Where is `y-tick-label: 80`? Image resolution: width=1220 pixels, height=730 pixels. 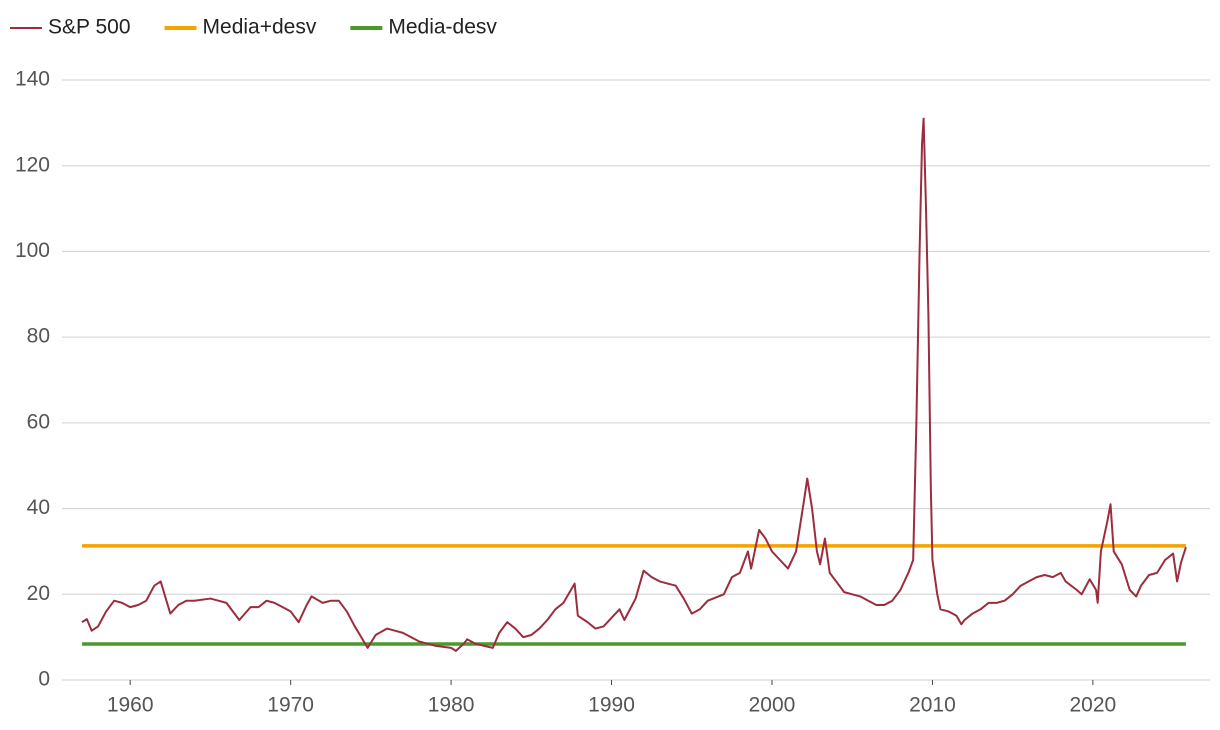 y-tick-label: 80 is located at coordinates (38, 336).